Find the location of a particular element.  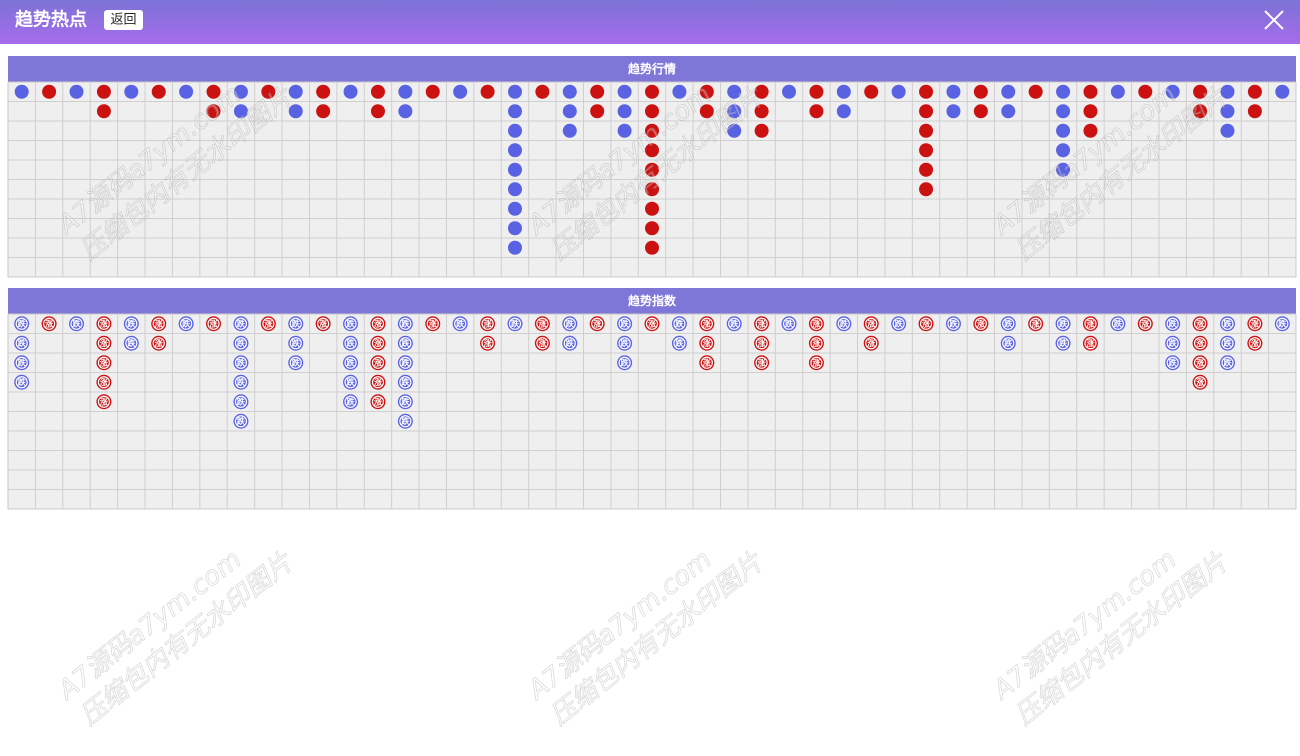

back-button-label: 返回 is located at coordinates (123, 20).